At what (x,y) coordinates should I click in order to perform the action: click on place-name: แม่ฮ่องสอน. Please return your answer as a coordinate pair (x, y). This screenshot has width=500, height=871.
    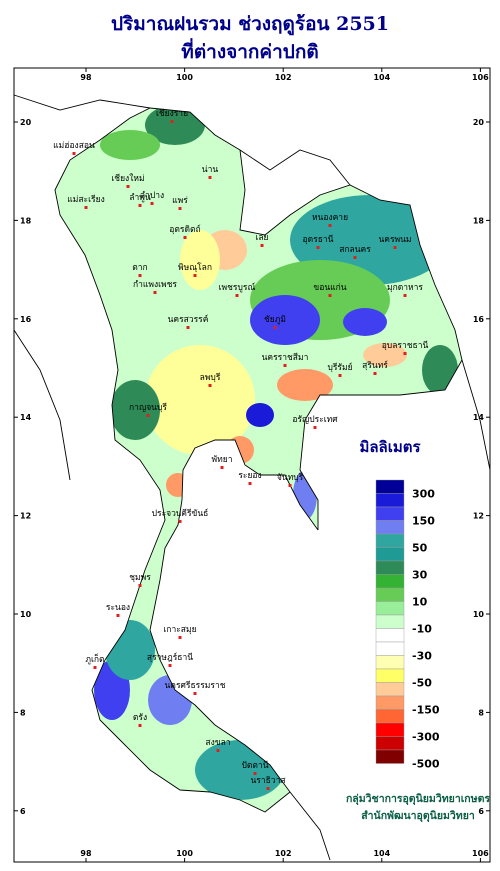
    Looking at the image, I should click on (74, 146).